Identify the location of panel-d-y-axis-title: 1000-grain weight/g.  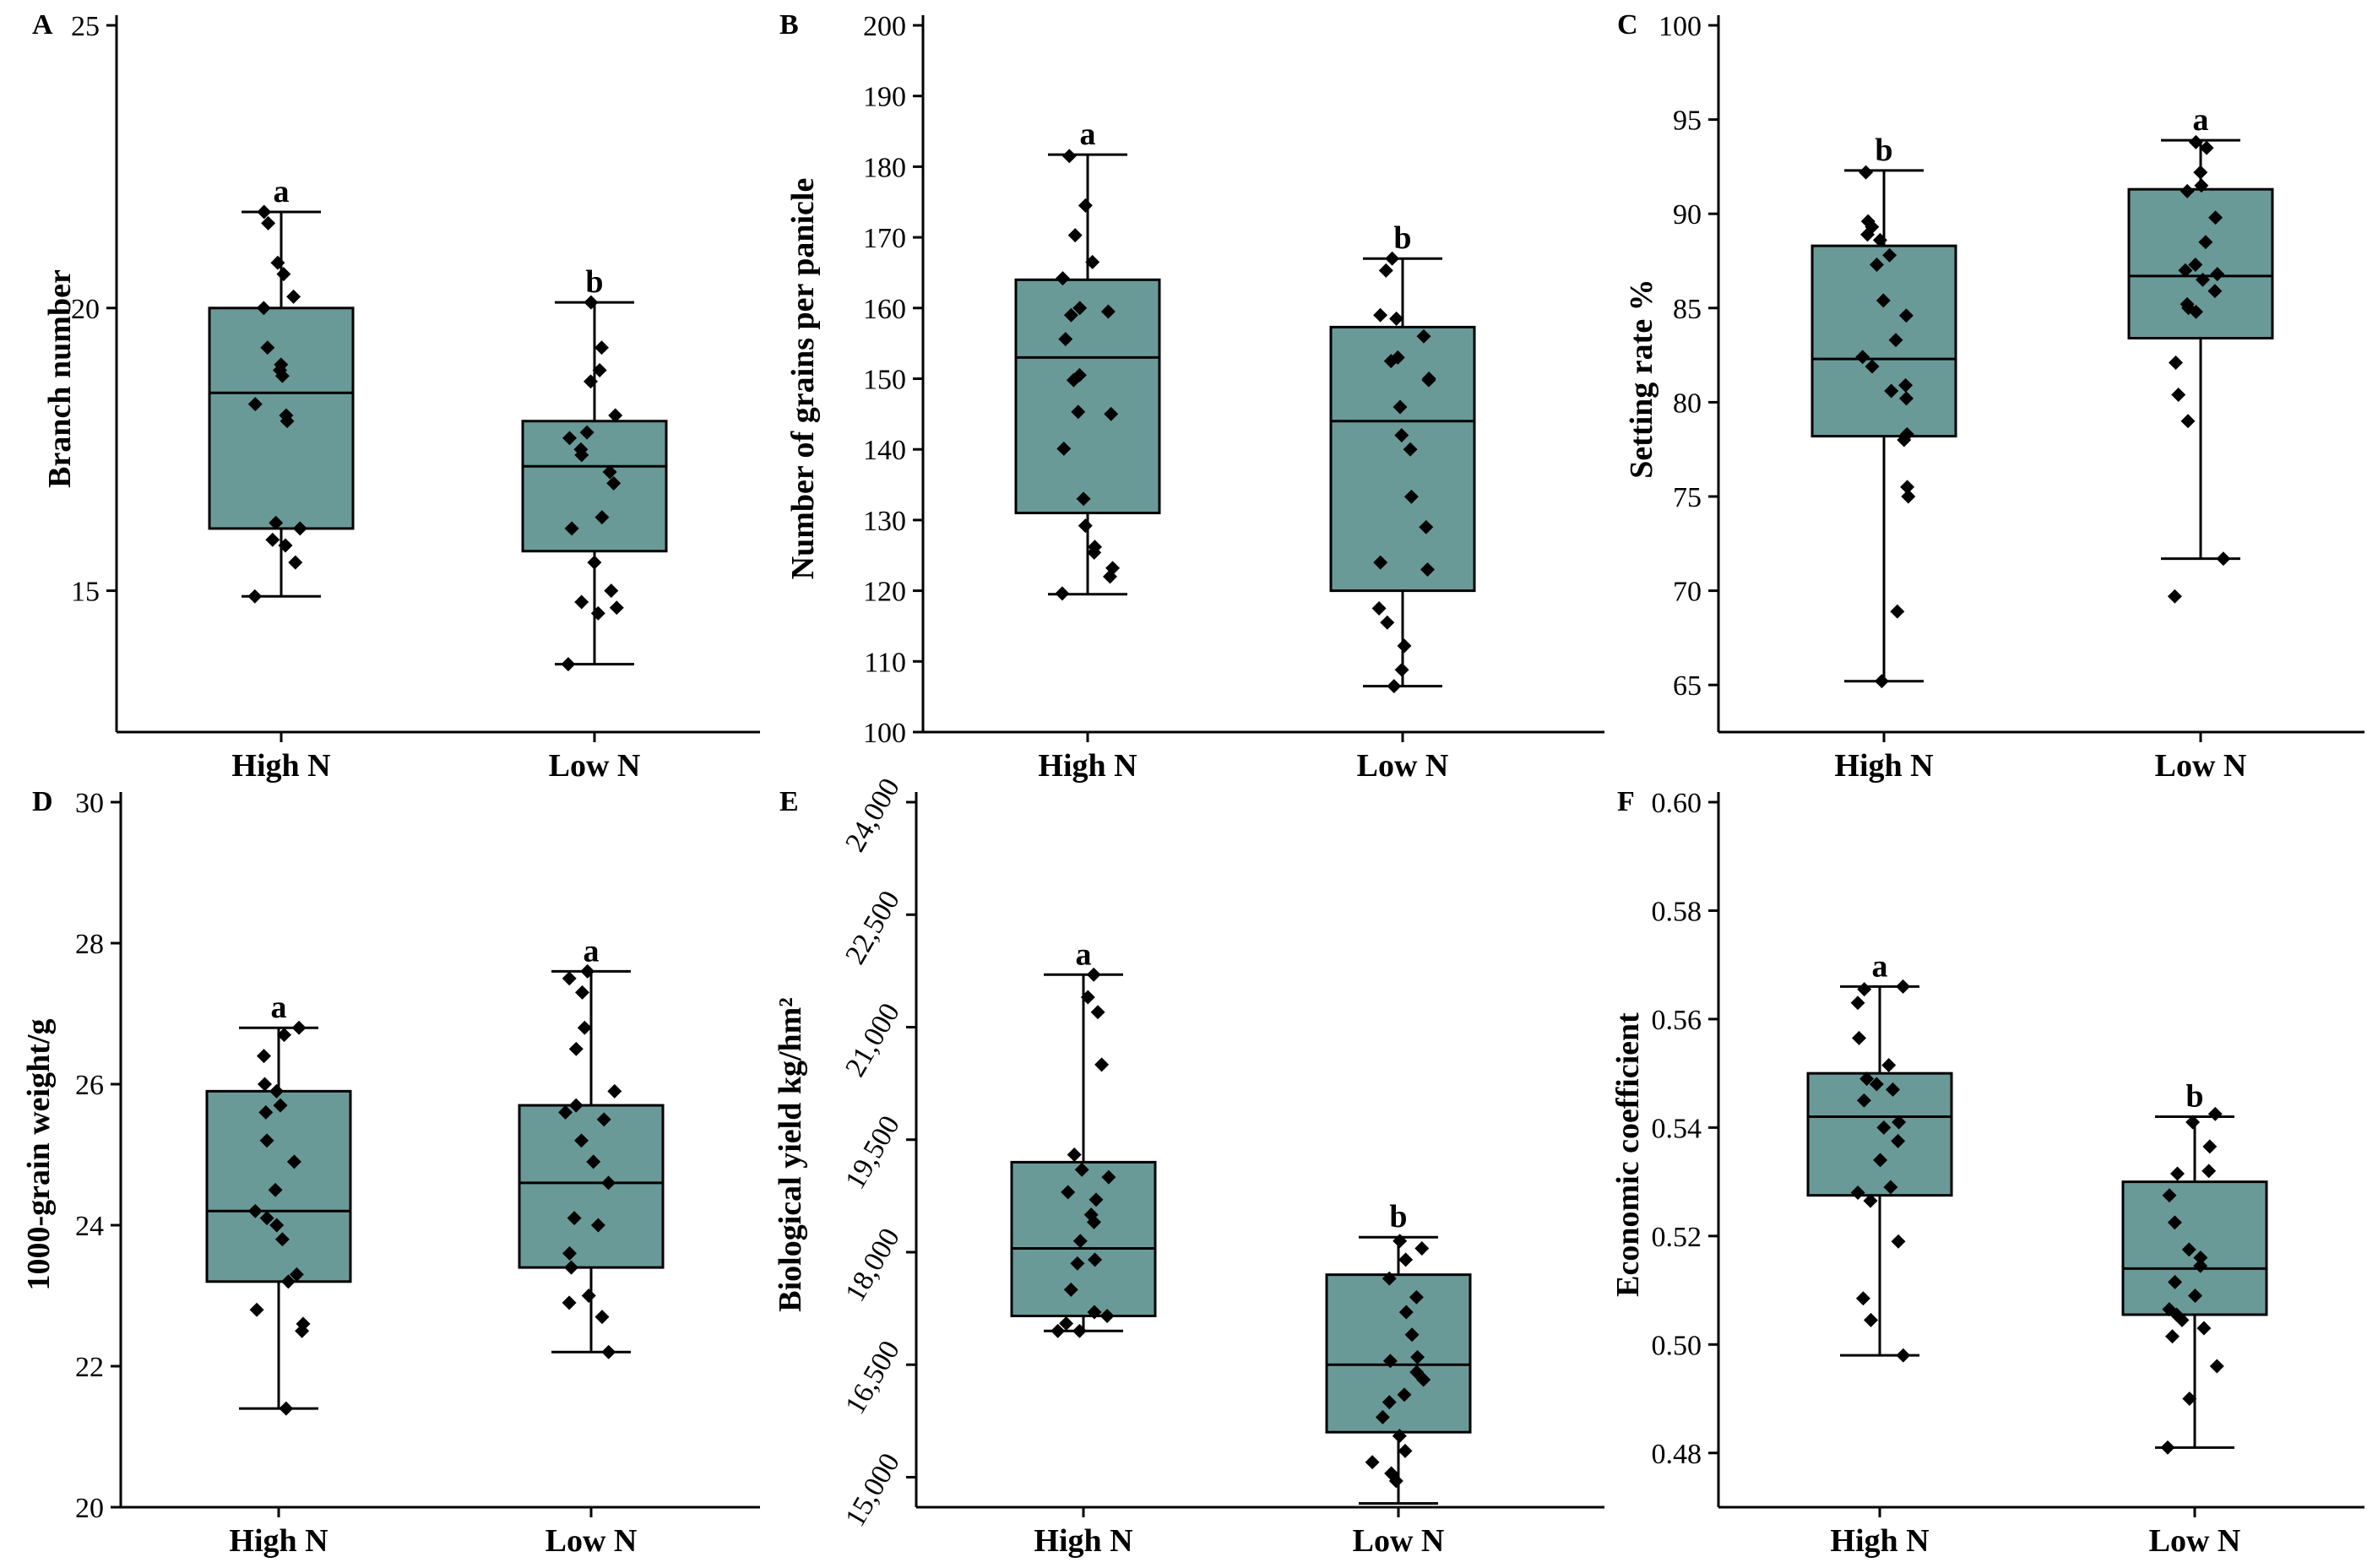
(39, 1155).